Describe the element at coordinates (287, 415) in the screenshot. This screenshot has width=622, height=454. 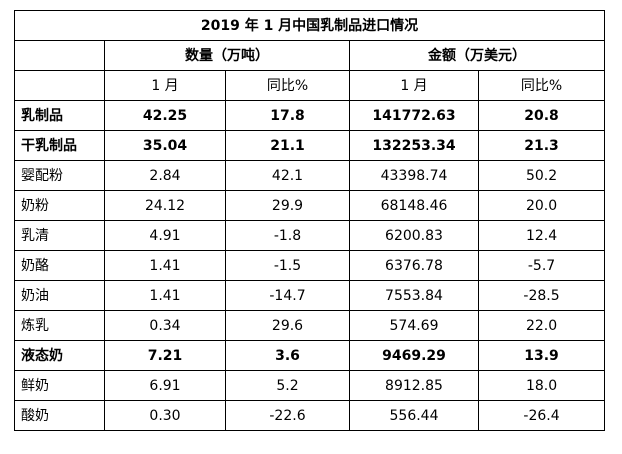
I see `quantity-yoy-cell: -22.6` at that location.